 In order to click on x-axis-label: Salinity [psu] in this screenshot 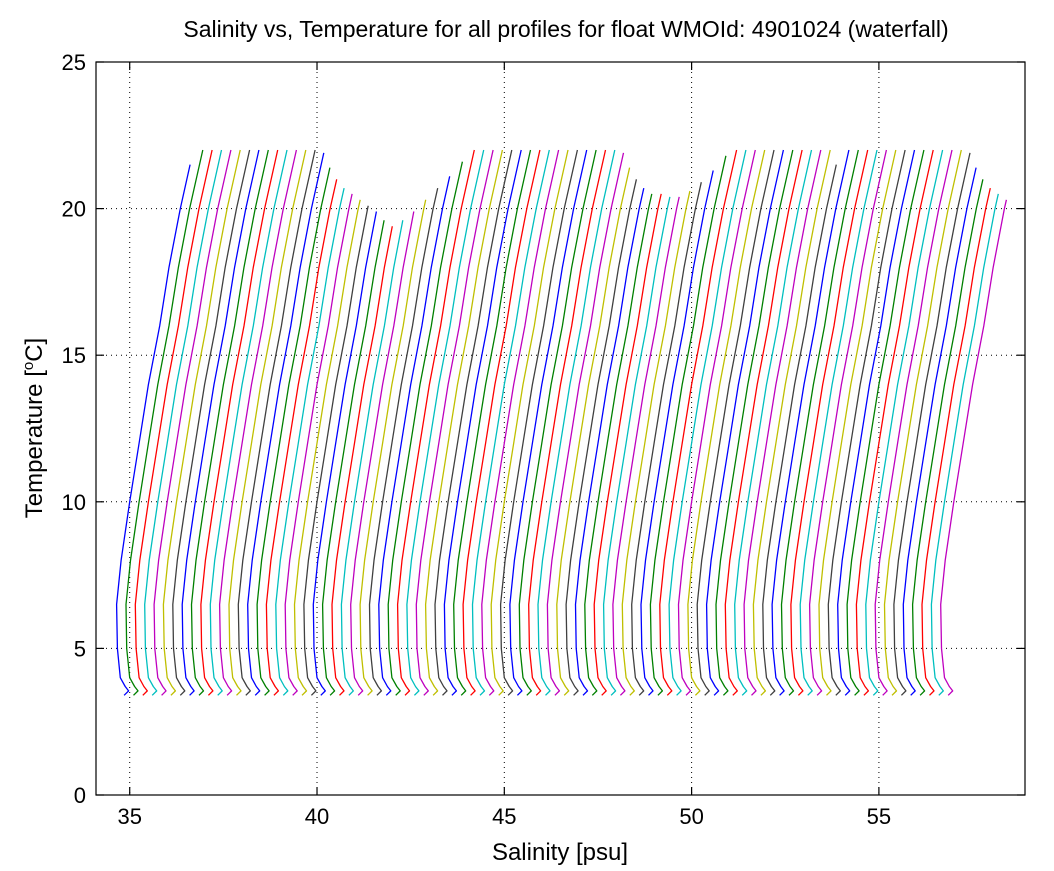, I will do `click(560, 852)`.